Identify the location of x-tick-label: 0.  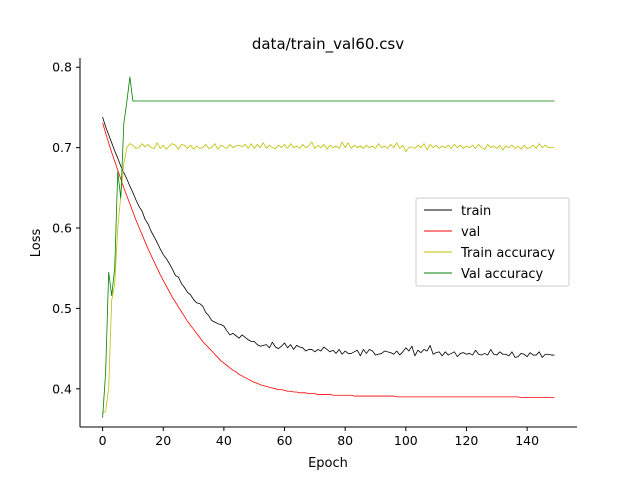
(103, 440).